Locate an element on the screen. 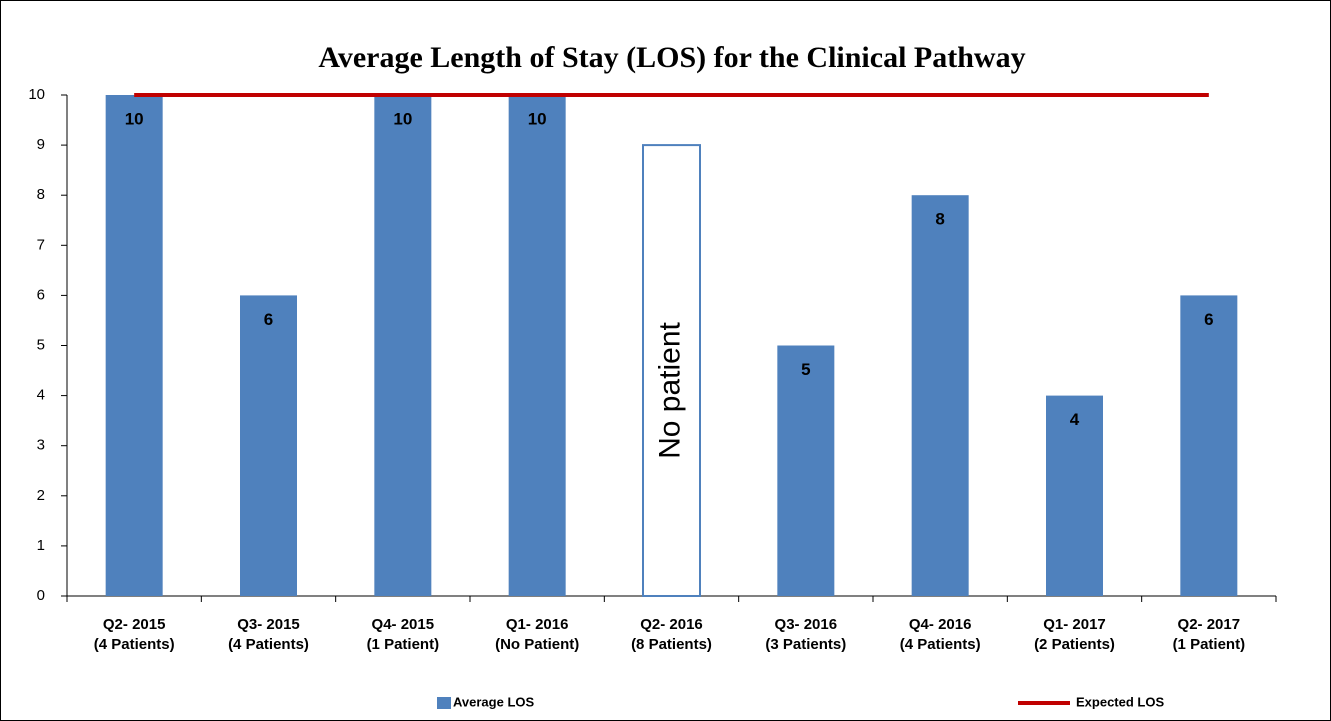  x-tick-label: (2 Patients) is located at coordinates (1074, 644).